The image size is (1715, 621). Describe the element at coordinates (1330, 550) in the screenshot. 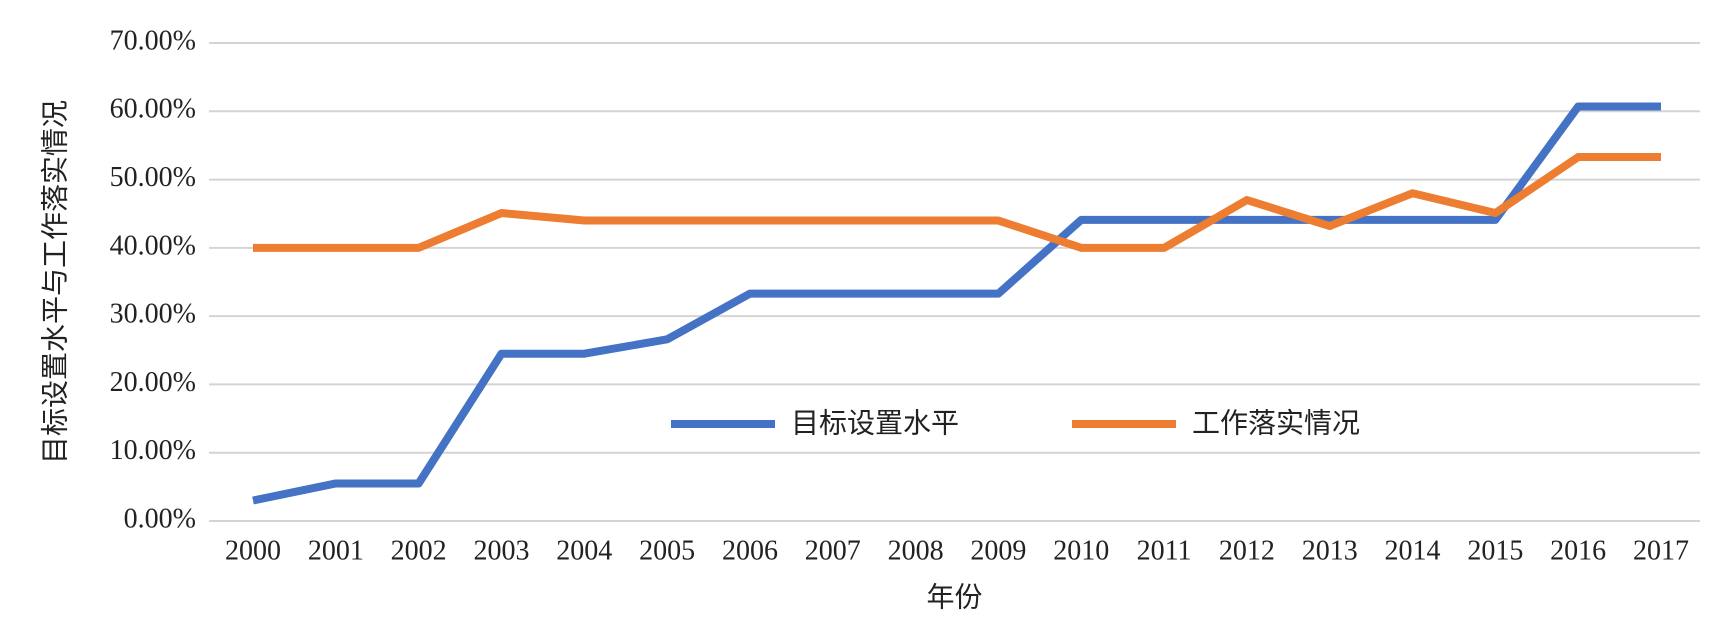

I see `x-tick-label: 2013` at that location.